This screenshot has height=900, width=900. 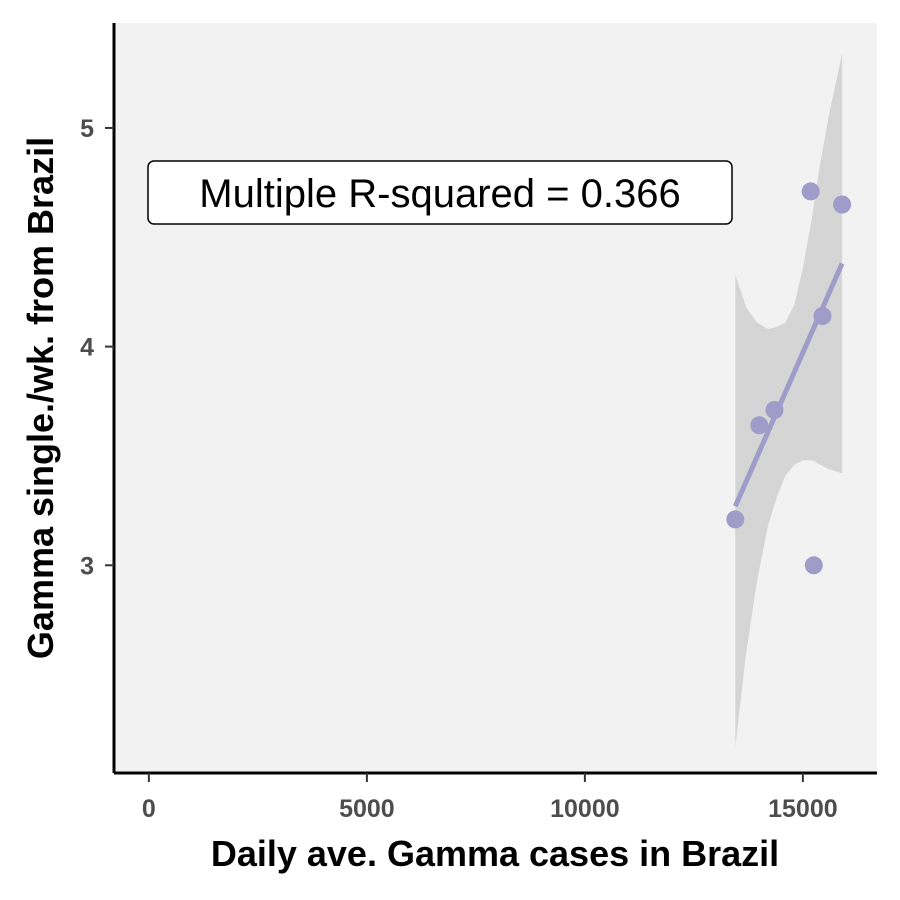 What do you see at coordinates (40, 398) in the screenshot?
I see `y-axis-title: Gamma single./wk. from Brazil` at bounding box center [40, 398].